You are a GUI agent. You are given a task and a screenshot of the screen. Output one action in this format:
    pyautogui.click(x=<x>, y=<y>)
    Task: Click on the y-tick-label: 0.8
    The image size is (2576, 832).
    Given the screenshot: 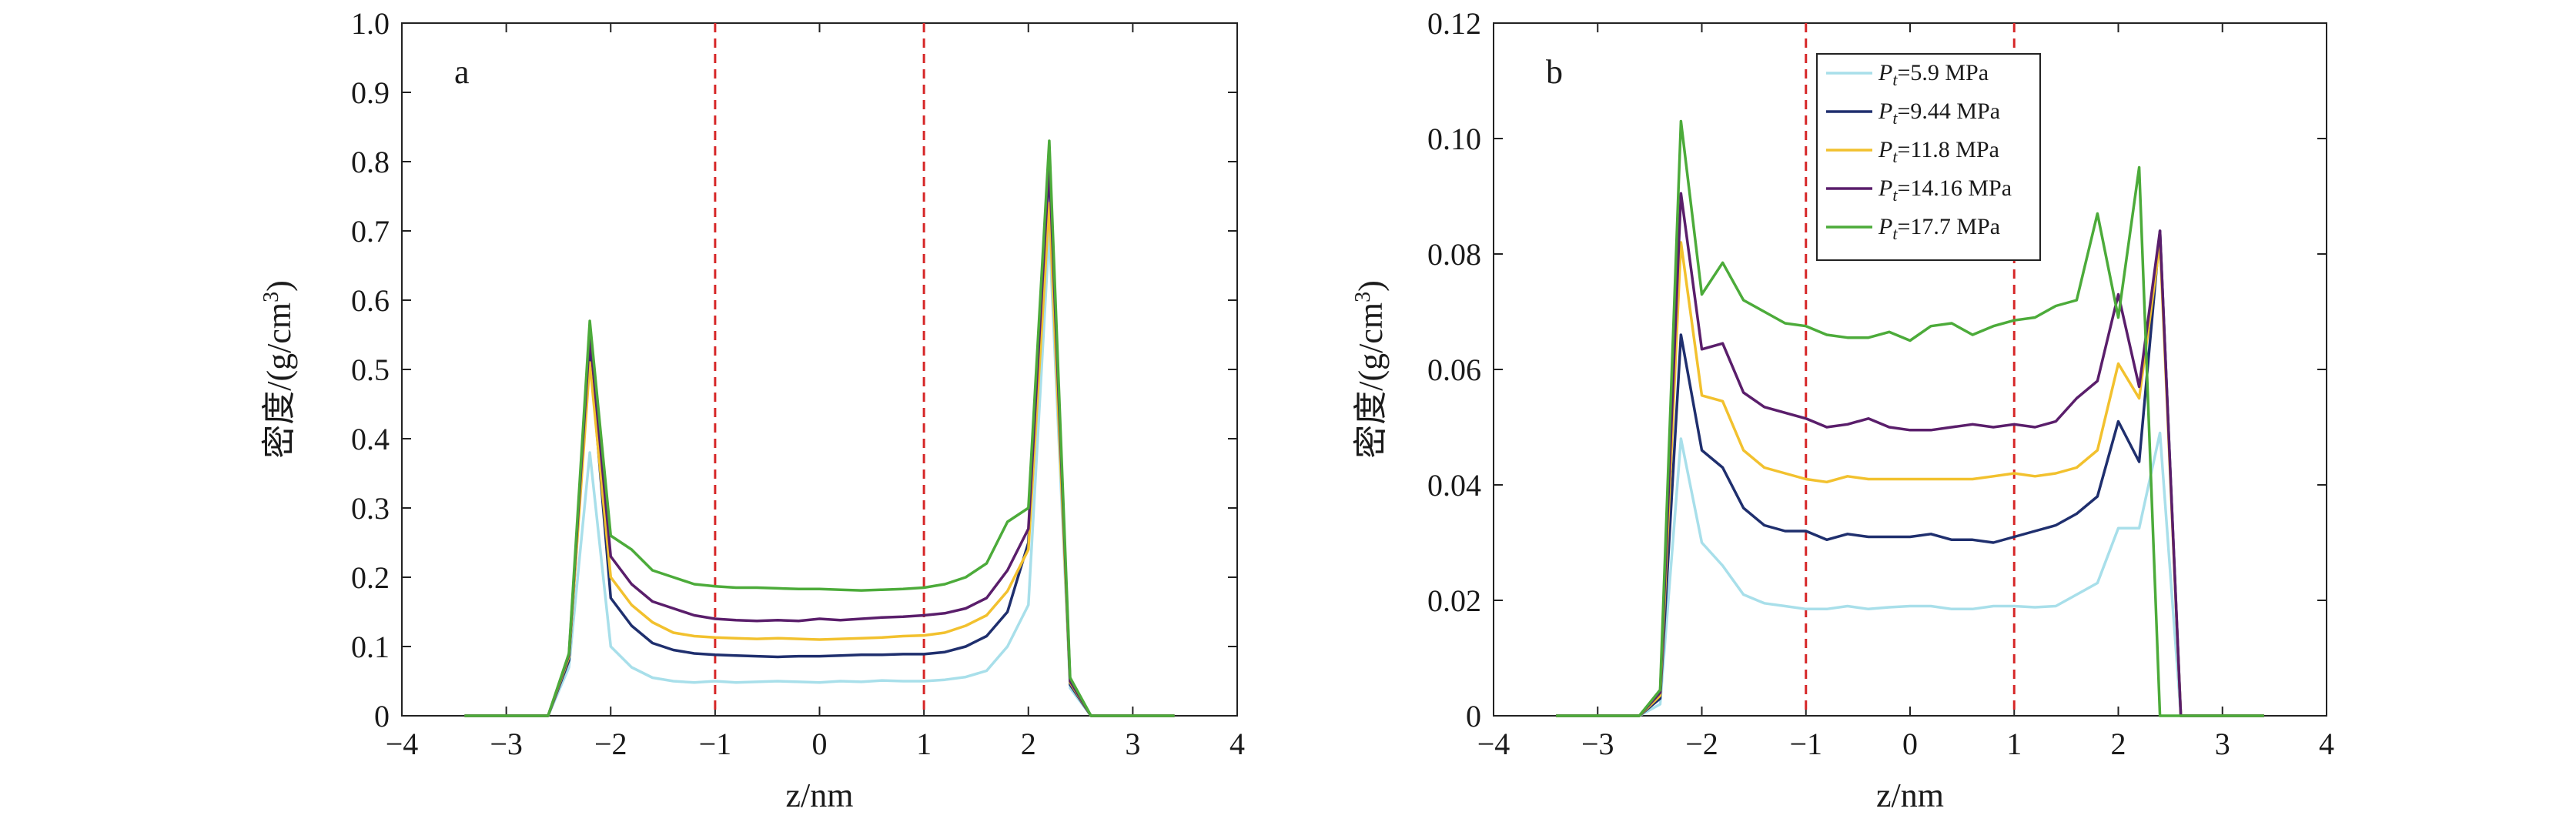 What is the action you would take?
    pyautogui.click(x=371, y=162)
    